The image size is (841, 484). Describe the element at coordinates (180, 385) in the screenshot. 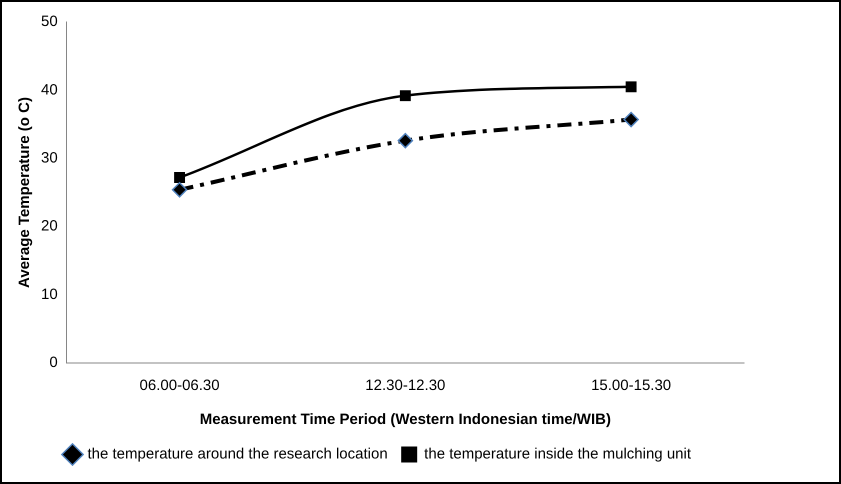

I see `x-tick-label: 06.00-06.30` at that location.